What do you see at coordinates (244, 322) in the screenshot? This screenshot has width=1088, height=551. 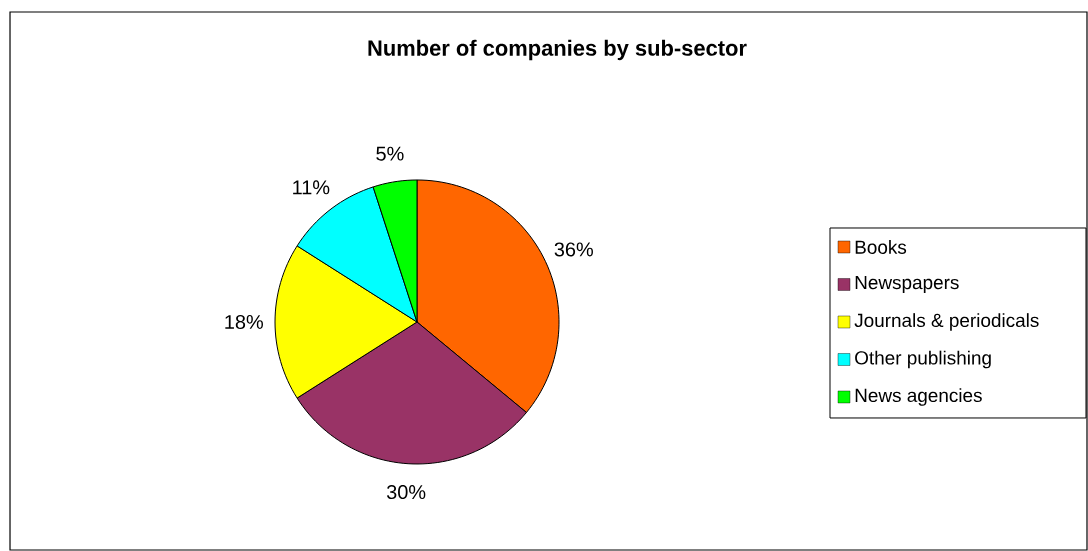 I see `data-label: 18%` at bounding box center [244, 322].